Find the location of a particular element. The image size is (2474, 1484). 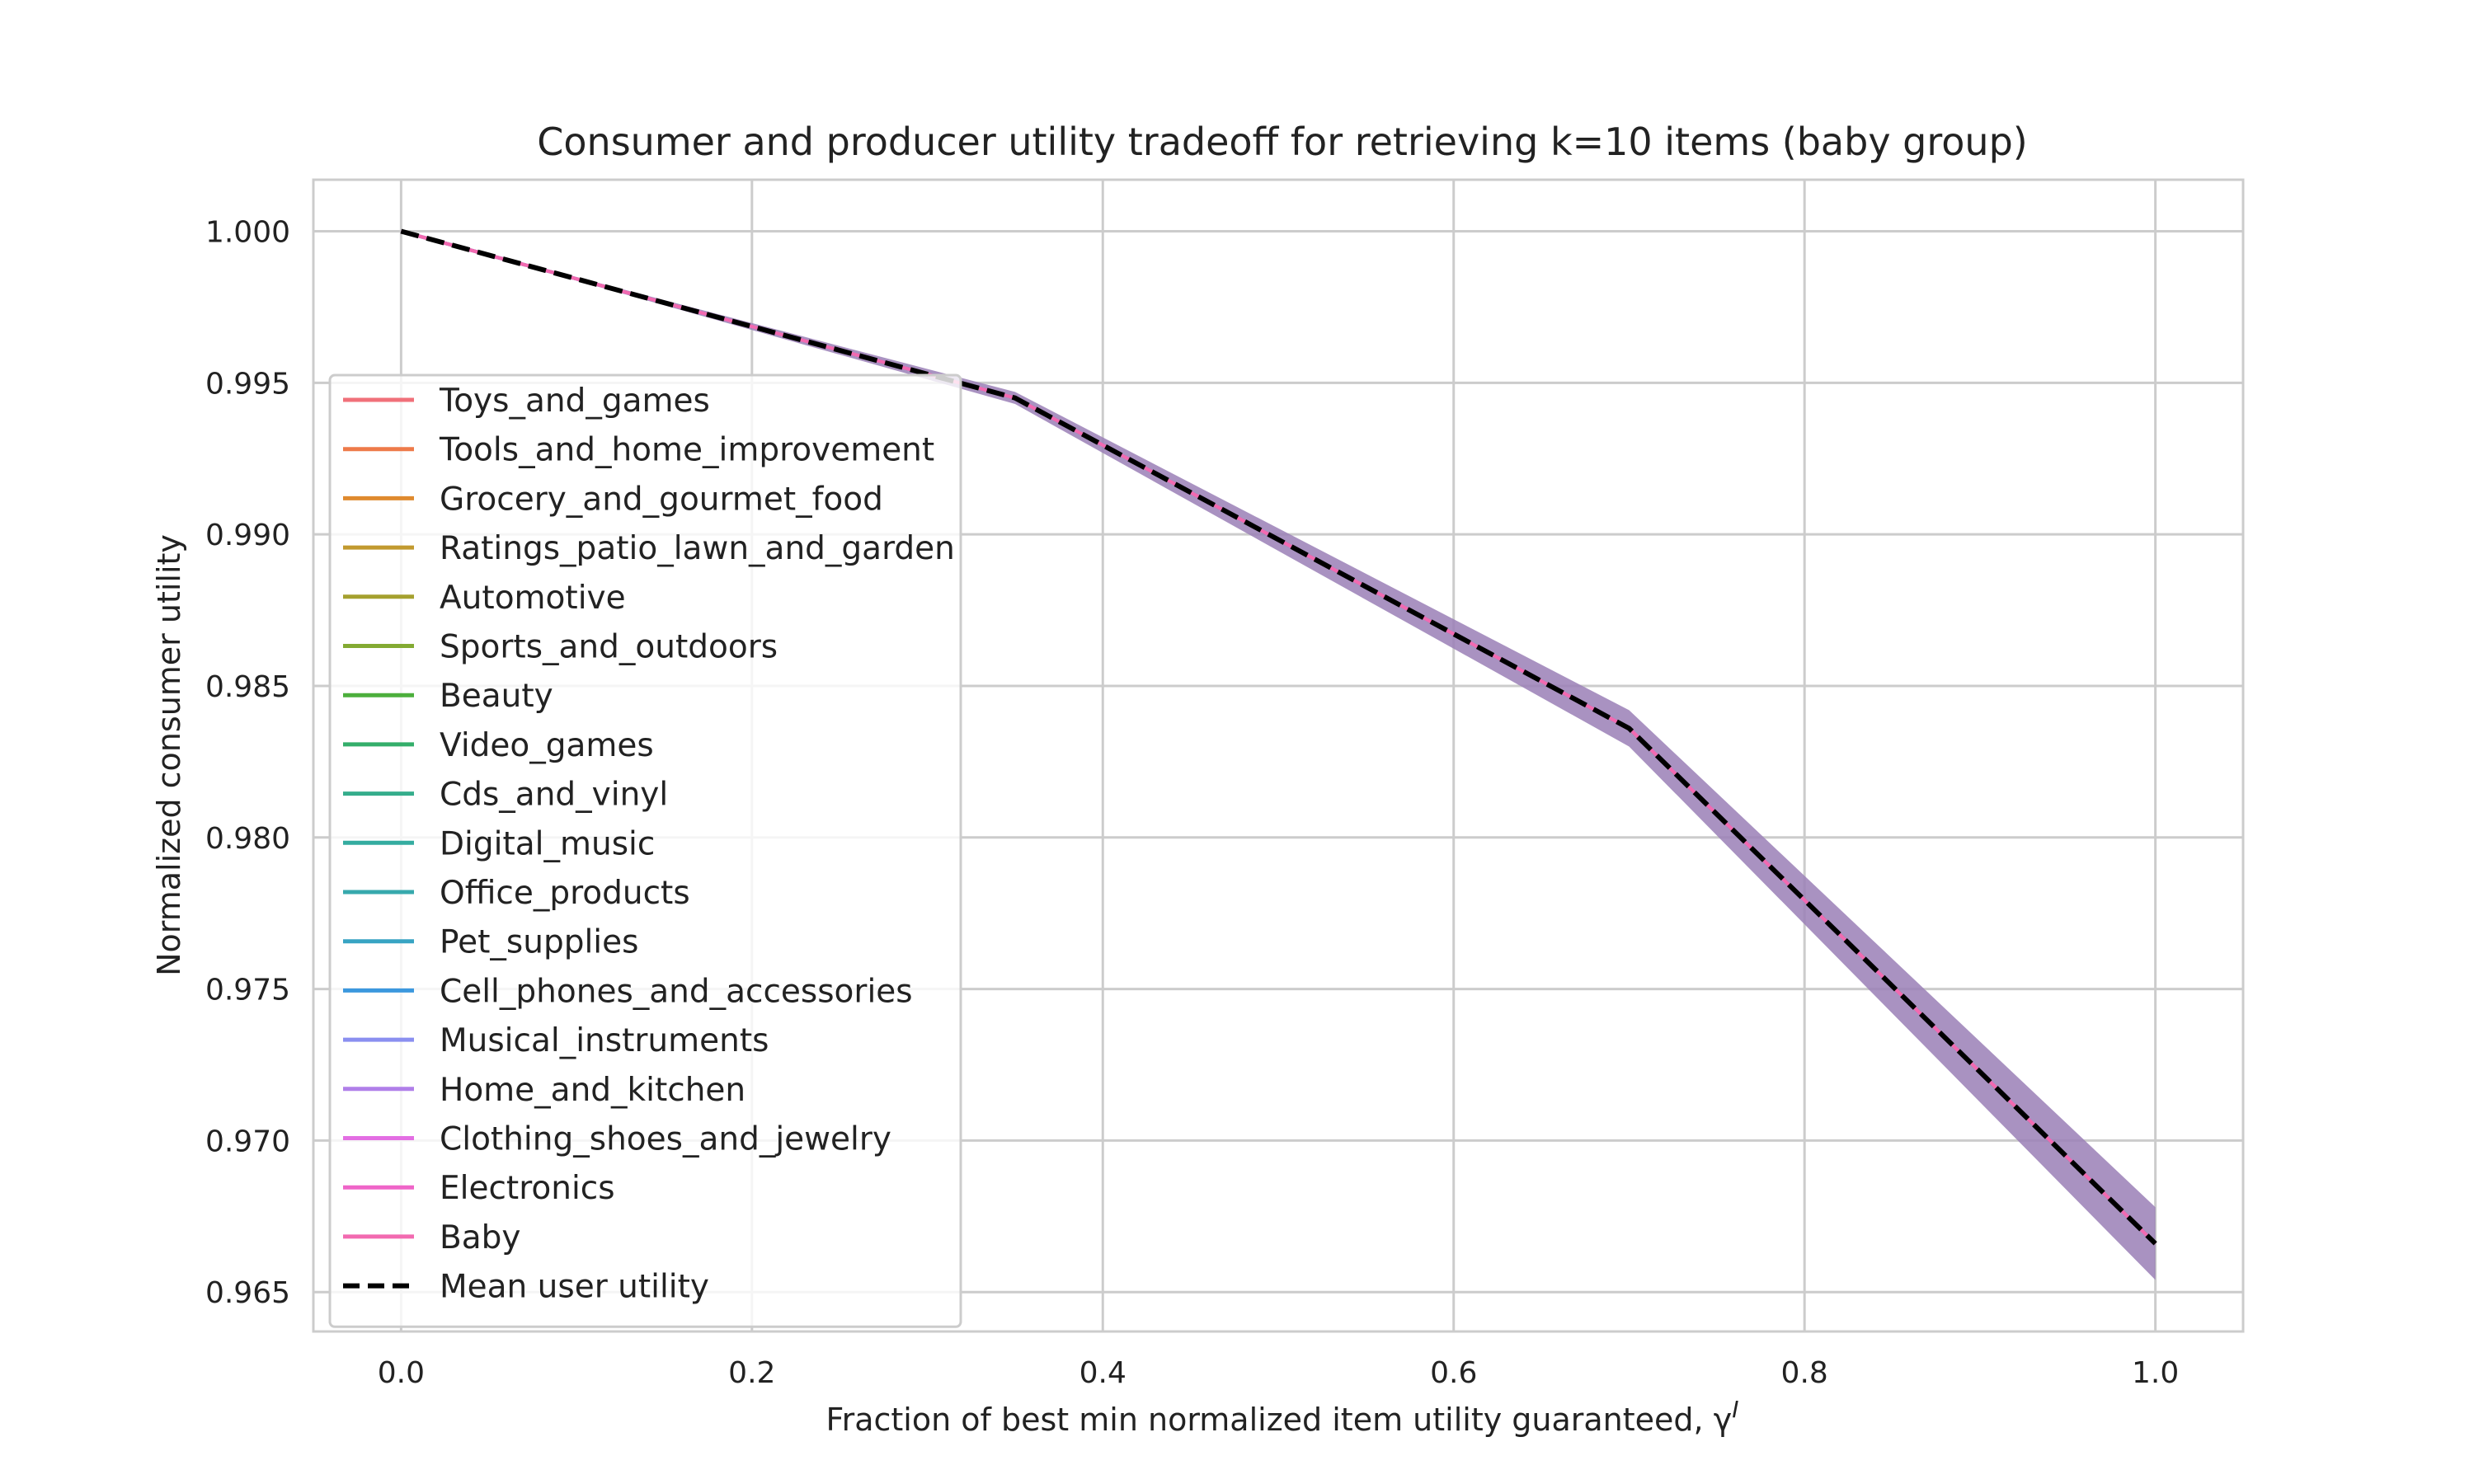

legend-label: Tools_and_home_improvement is located at coordinates (686, 450).